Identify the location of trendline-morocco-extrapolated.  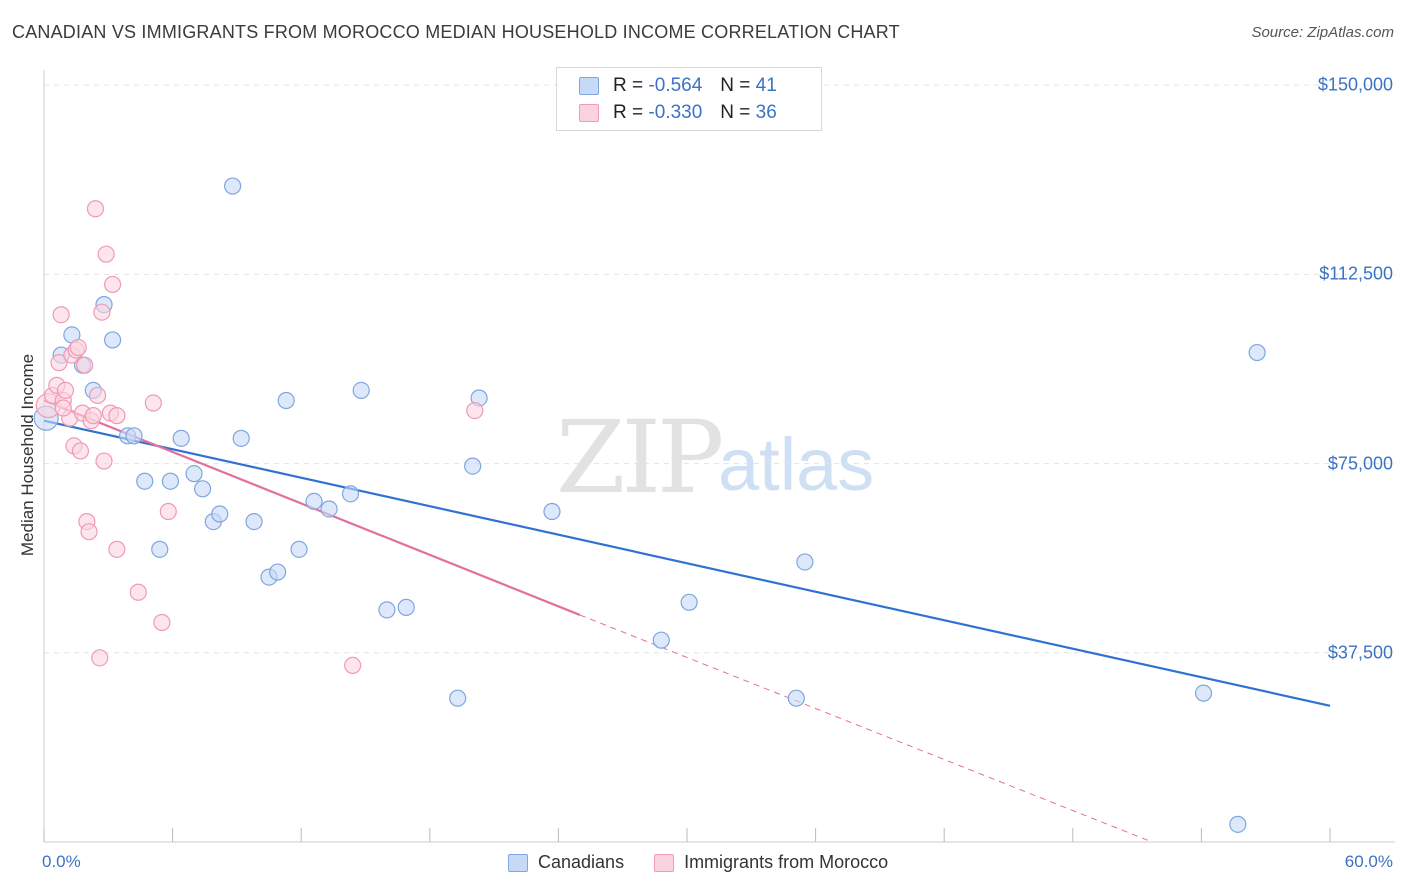
(866, 728).